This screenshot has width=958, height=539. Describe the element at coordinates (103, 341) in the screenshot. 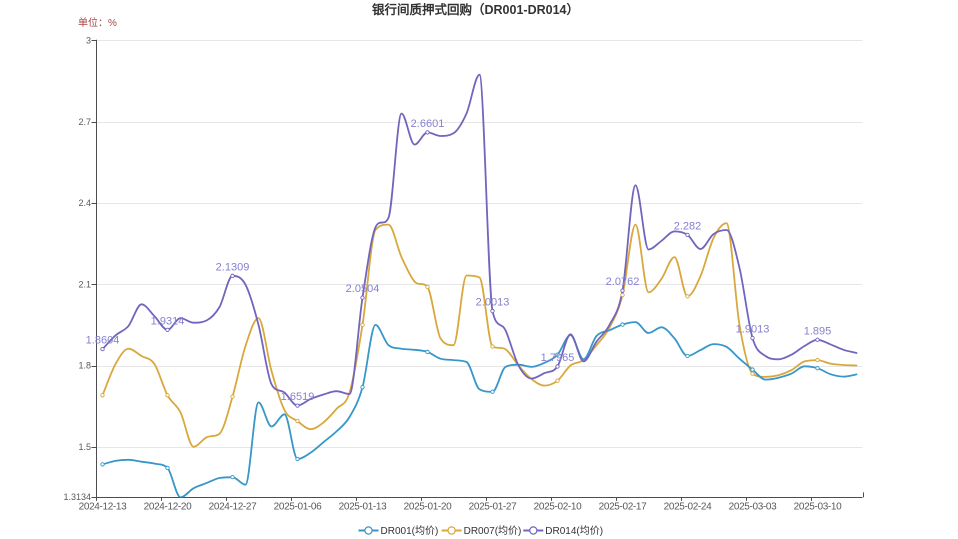

I see `svg-text: 1.8604` at that location.